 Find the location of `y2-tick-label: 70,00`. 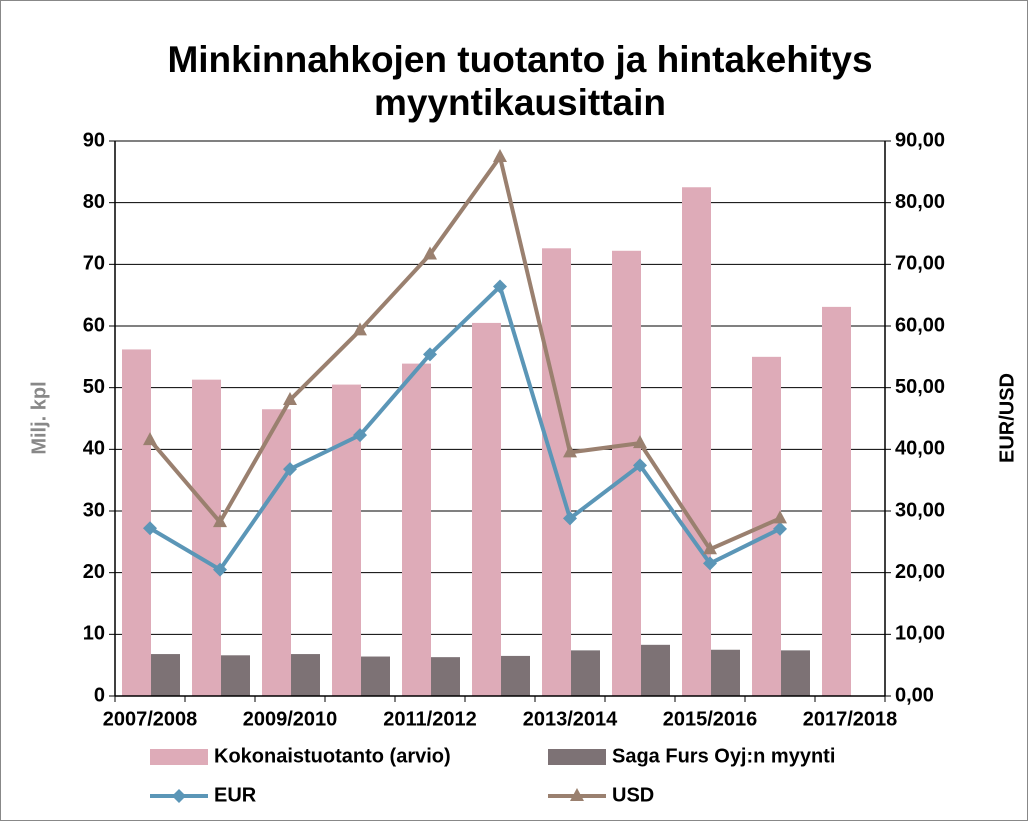

y2-tick-label: 70,00 is located at coordinates (920, 264).